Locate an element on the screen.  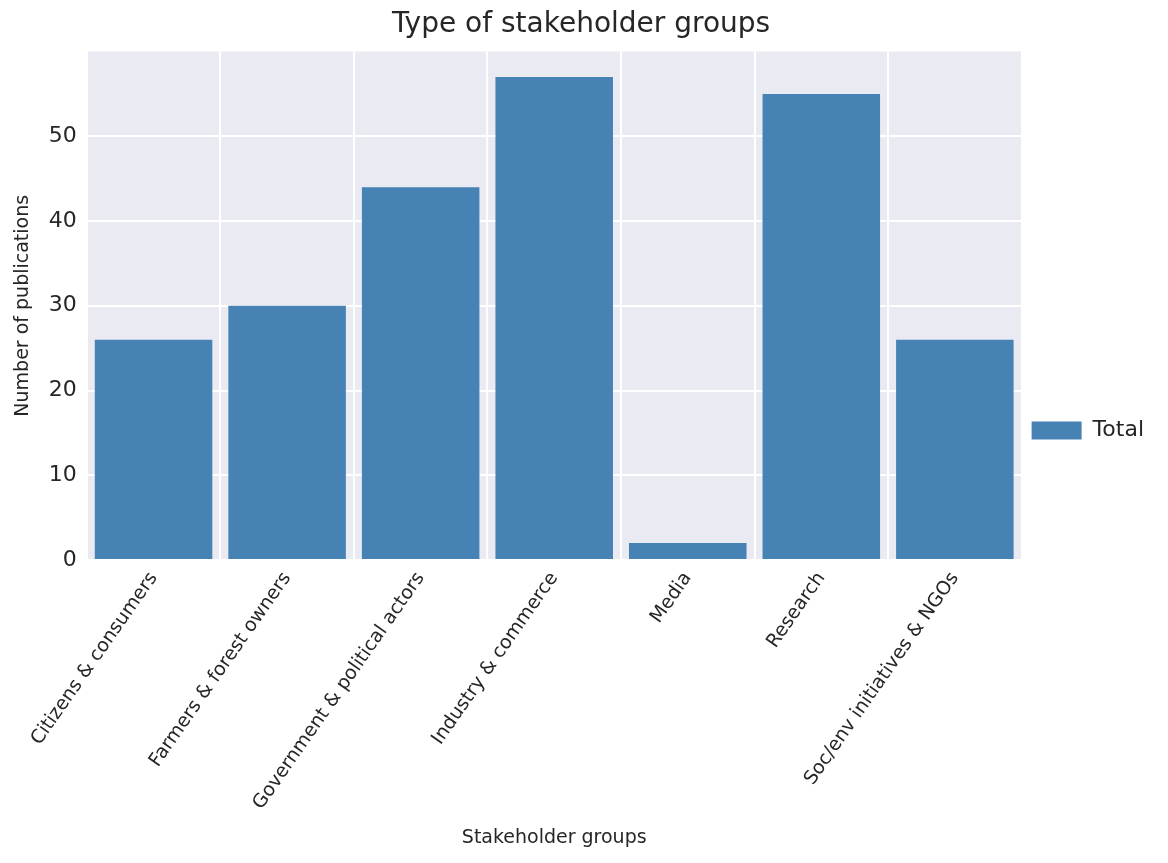
y-tick-label: 40 is located at coordinates (62, 219).